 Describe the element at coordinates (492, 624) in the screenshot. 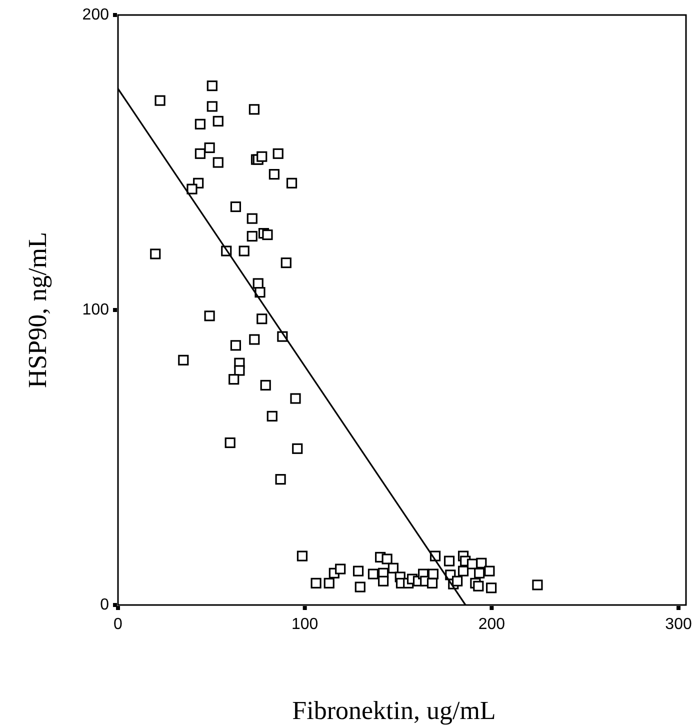

I see `x-tick-label: 200` at that location.